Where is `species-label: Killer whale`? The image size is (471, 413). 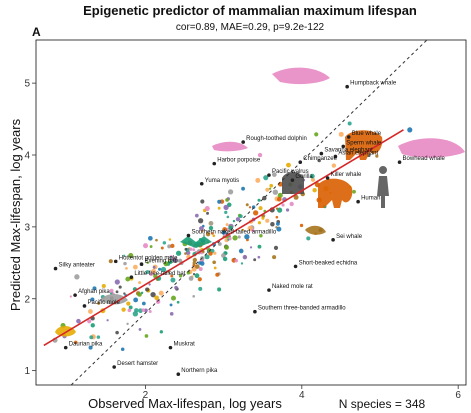
species-label: Killer whale is located at coordinates (346, 175).